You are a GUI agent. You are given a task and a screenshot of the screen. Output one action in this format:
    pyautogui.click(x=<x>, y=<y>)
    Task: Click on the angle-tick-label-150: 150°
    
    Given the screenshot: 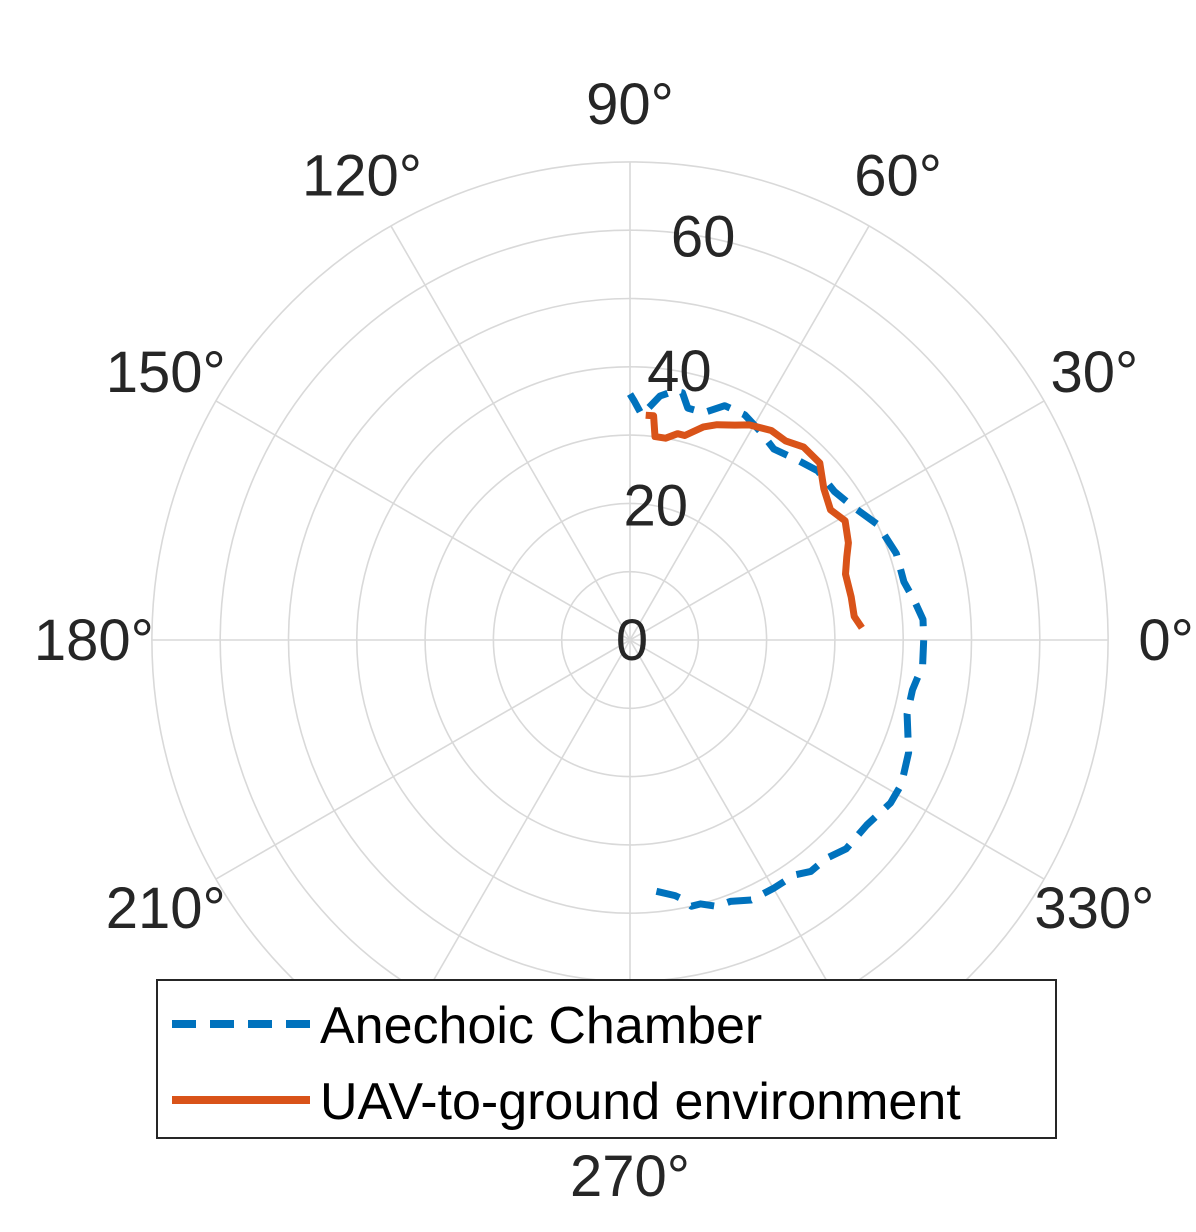 What is the action you would take?
    pyautogui.click(x=166, y=372)
    